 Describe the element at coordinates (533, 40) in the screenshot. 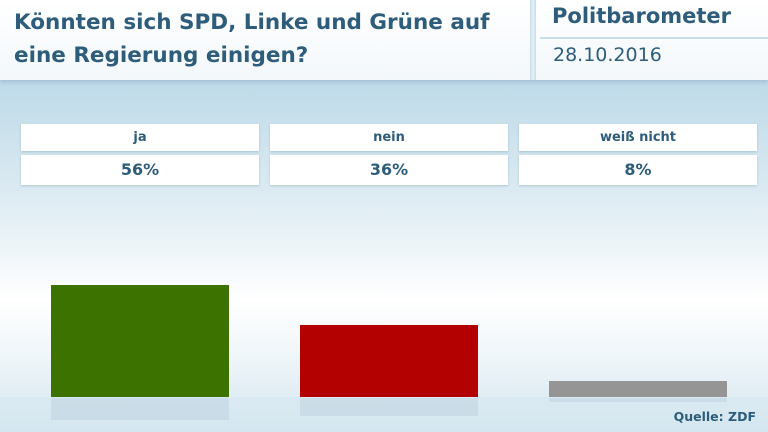

I see `header-divider` at that location.